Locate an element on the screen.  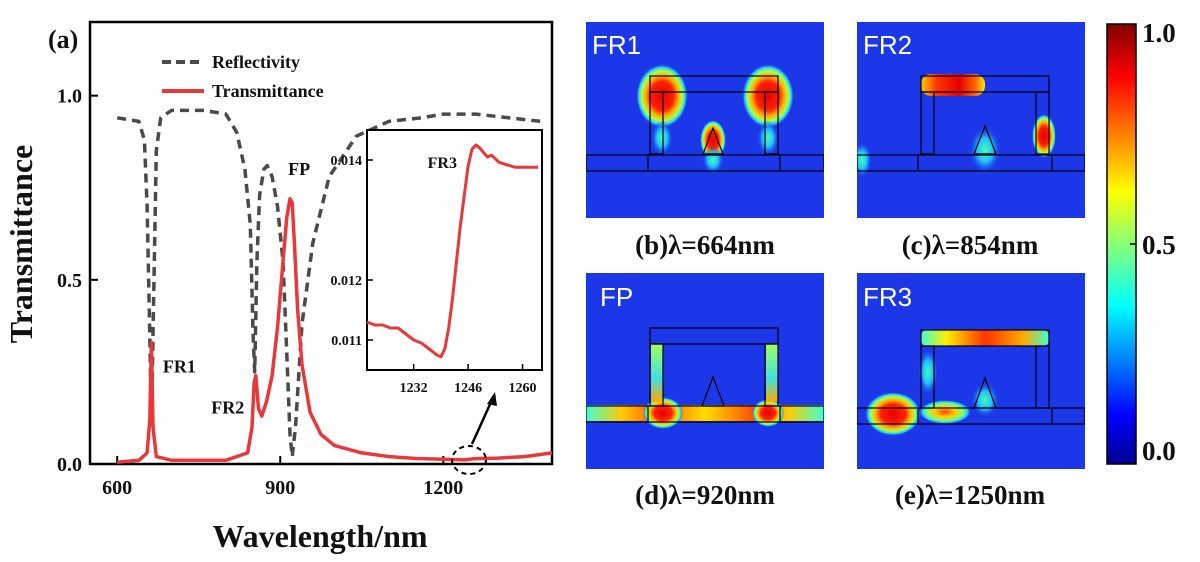
map-fr1-caption: (b)λ=664nm is located at coordinates (705, 245).